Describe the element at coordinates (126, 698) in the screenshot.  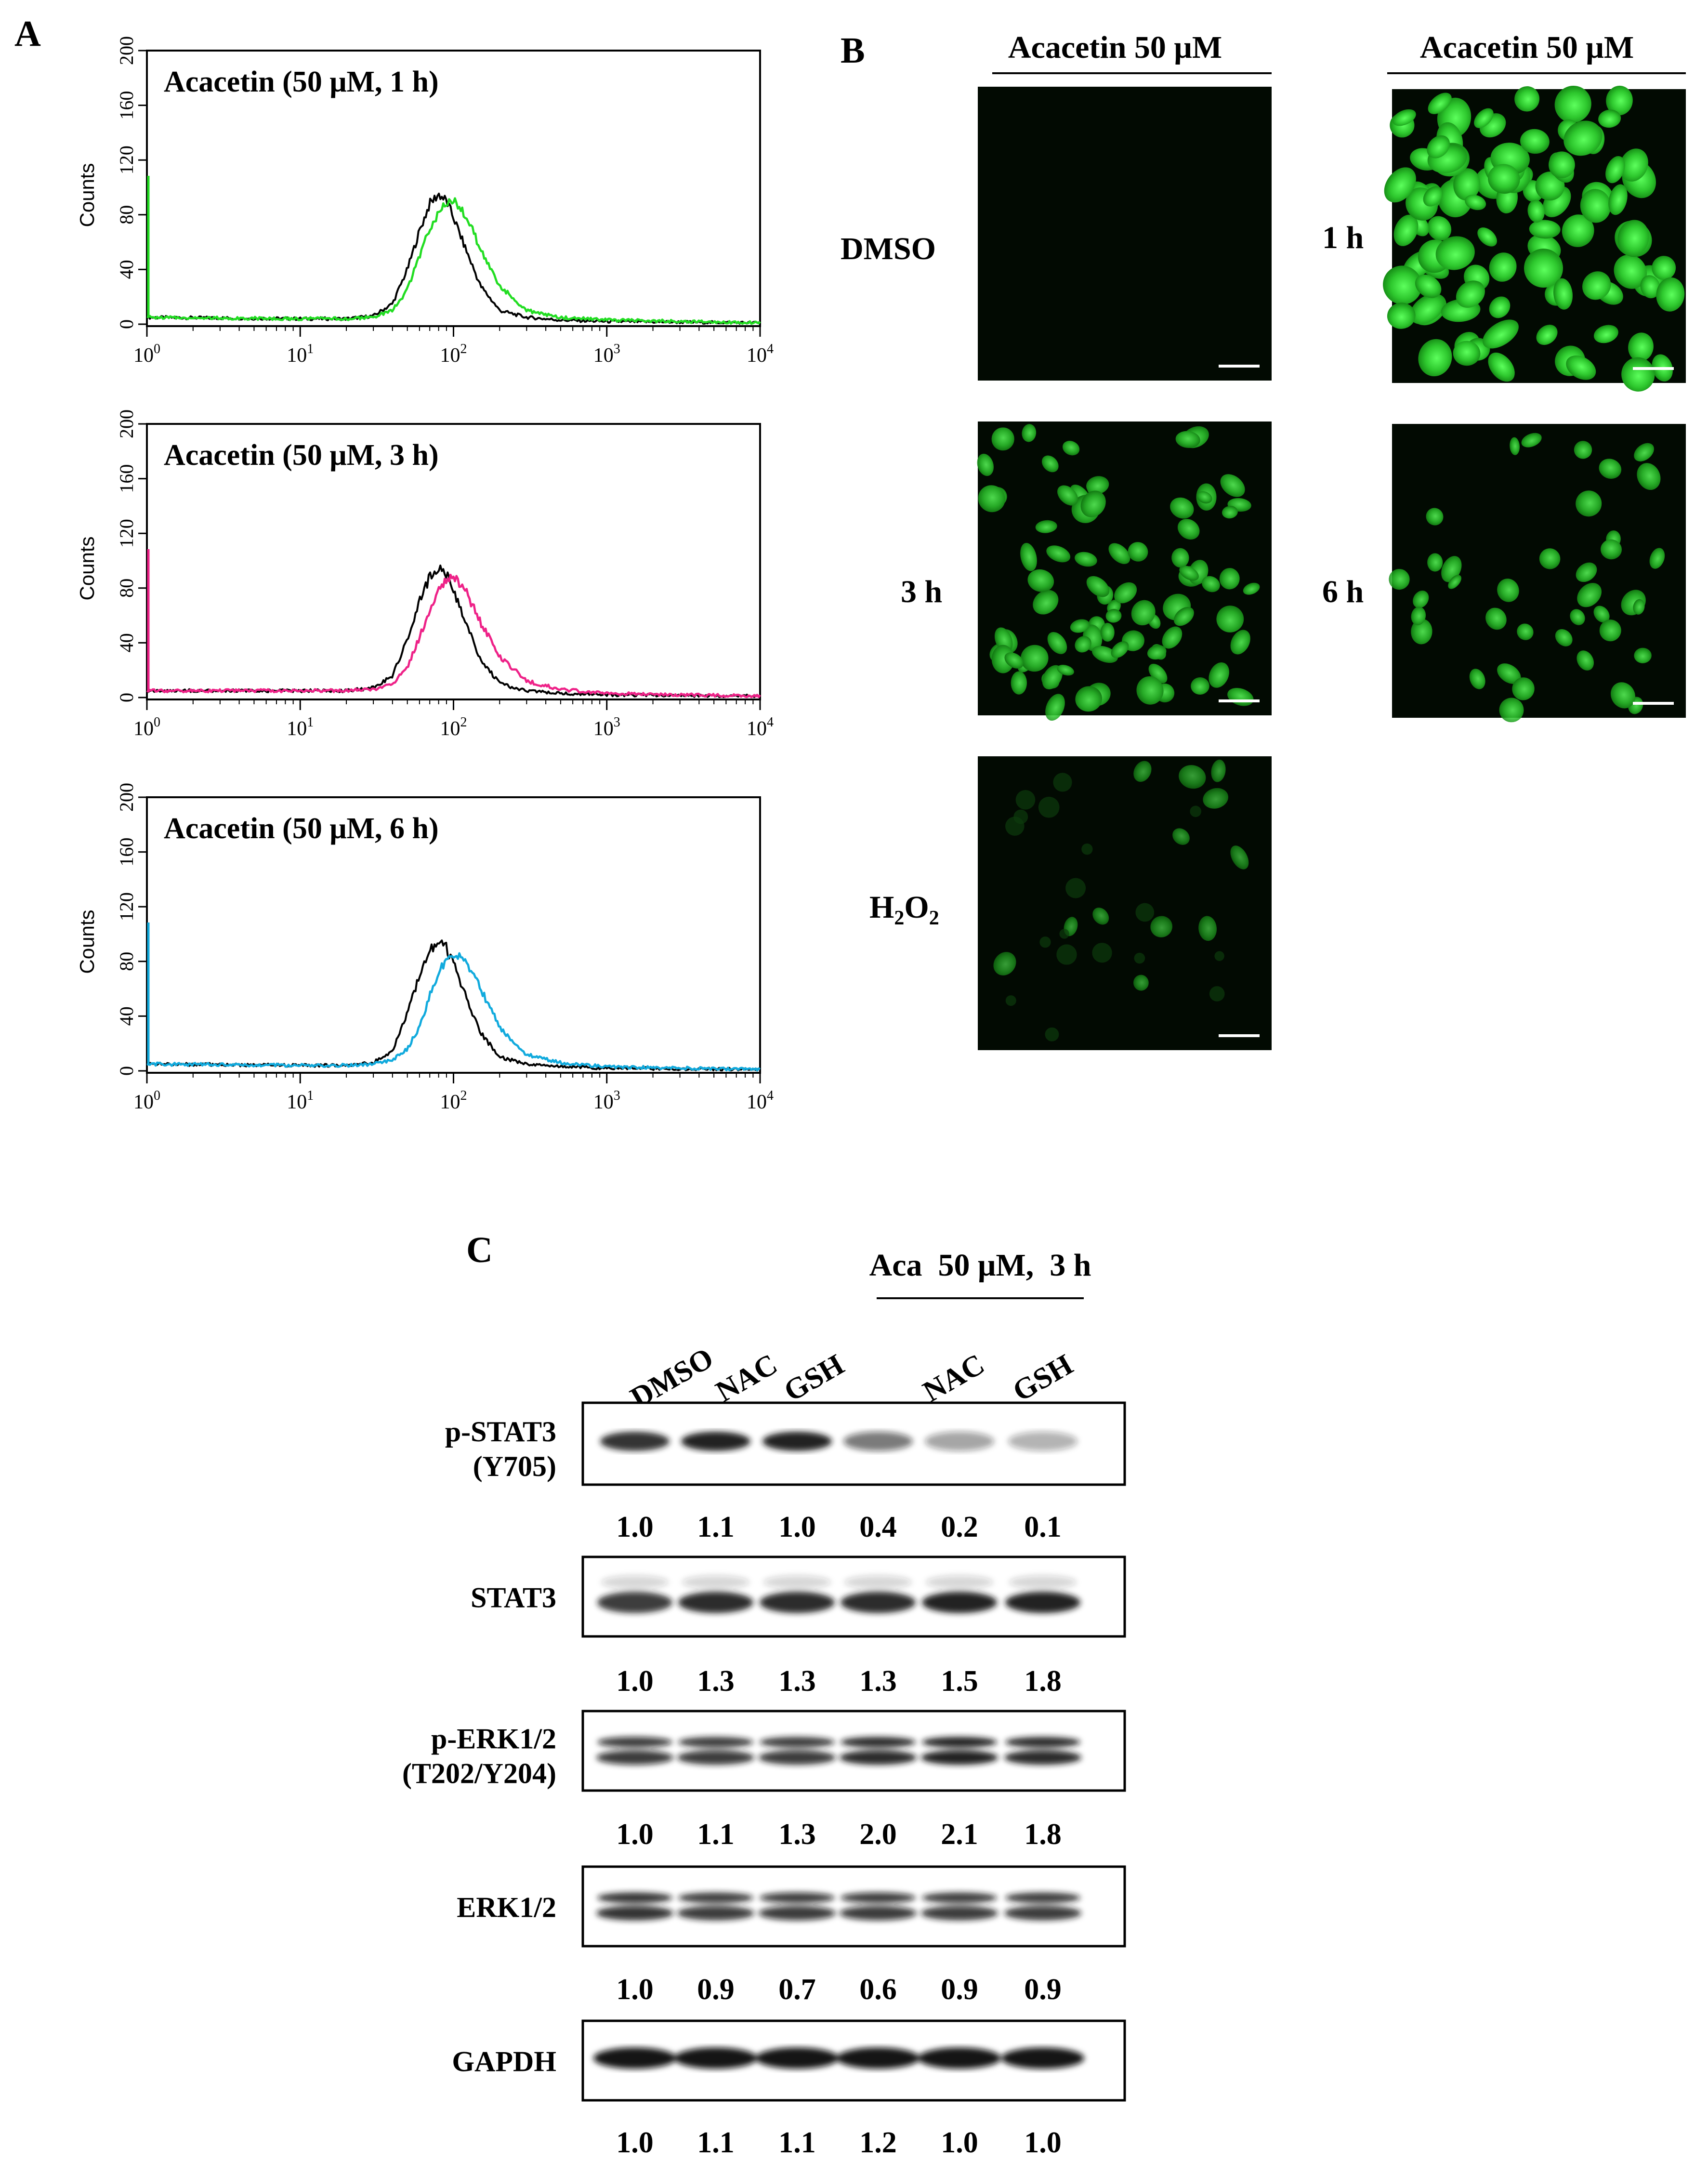
I see `y-tick-label: 0` at that location.